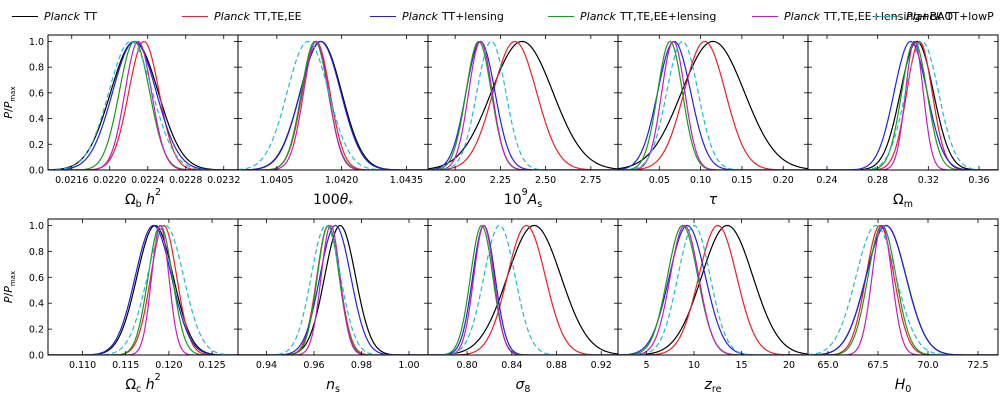 The width and height of the screenshot is (1003, 405). What do you see at coordinates (266, 365) in the screenshot?
I see `x-tick-label: 0.94` at bounding box center [266, 365].